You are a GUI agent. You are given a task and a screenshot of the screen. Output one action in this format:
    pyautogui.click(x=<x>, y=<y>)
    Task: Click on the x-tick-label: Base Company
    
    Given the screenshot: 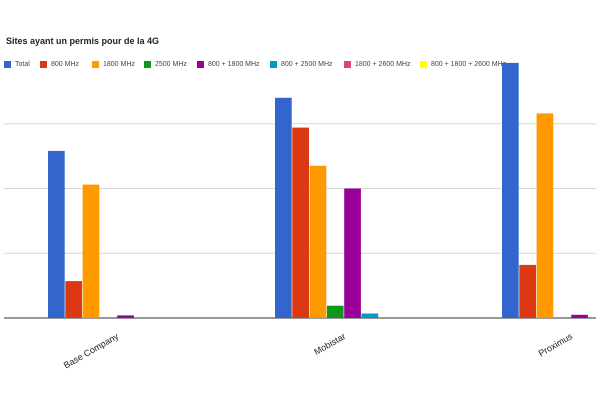 What is the action you would take?
    pyautogui.click(x=91, y=351)
    